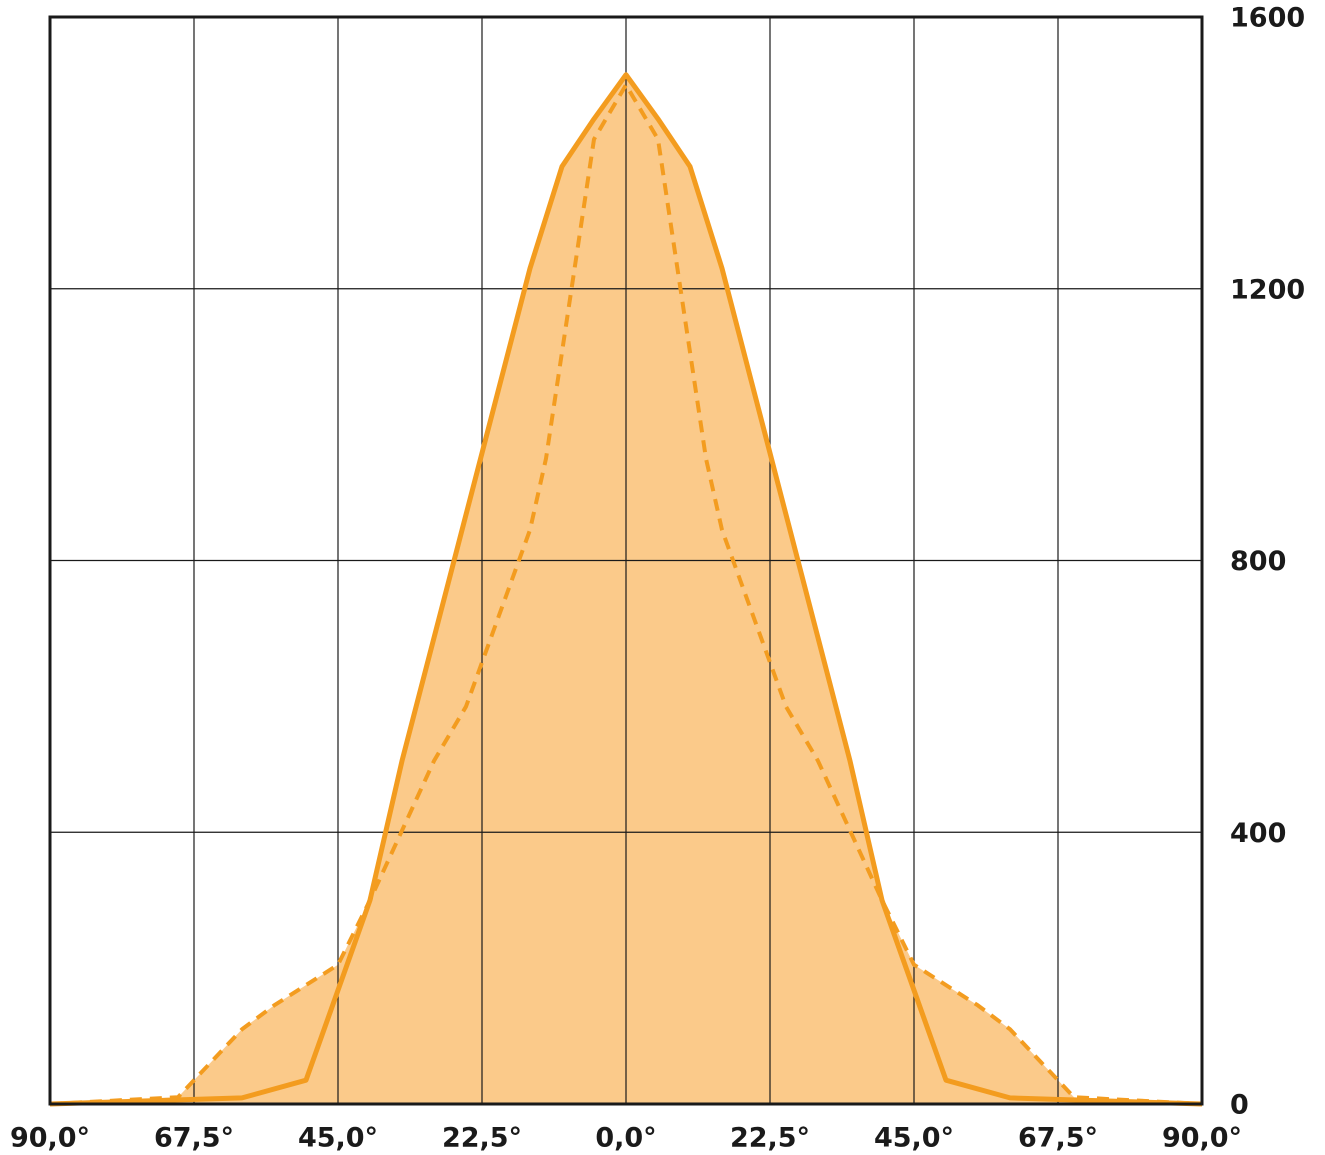 This screenshot has height=1155, width=1325. What do you see at coordinates (625, 1138) in the screenshot?
I see `x-tick-label: 0,0°` at bounding box center [625, 1138].